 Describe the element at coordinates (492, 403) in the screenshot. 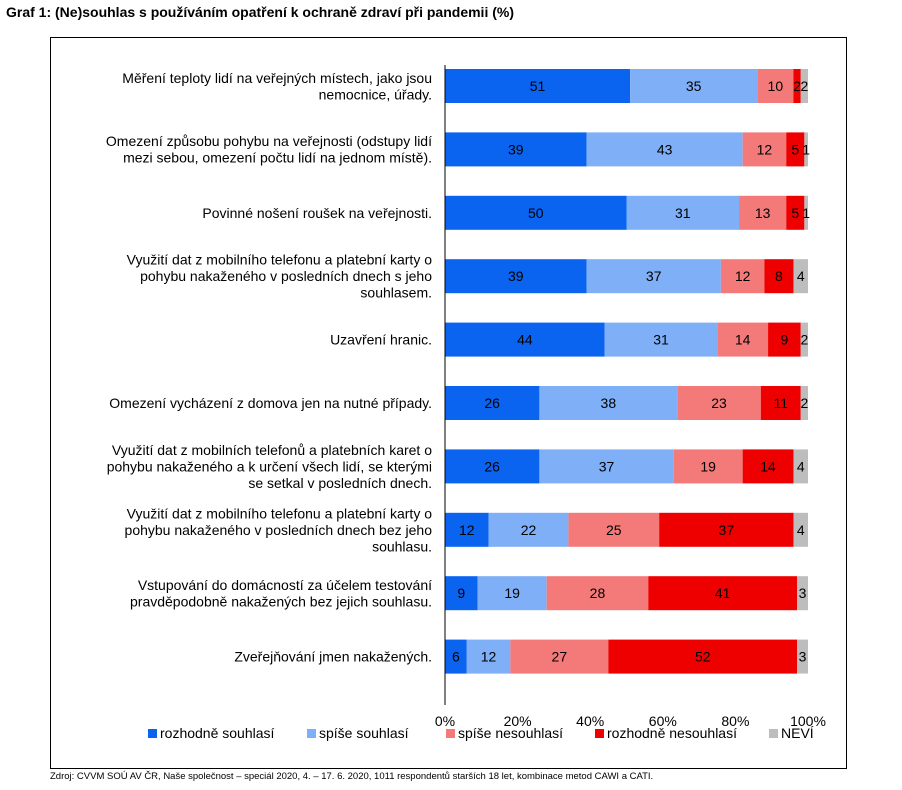

I see `data-label: 26` at that location.